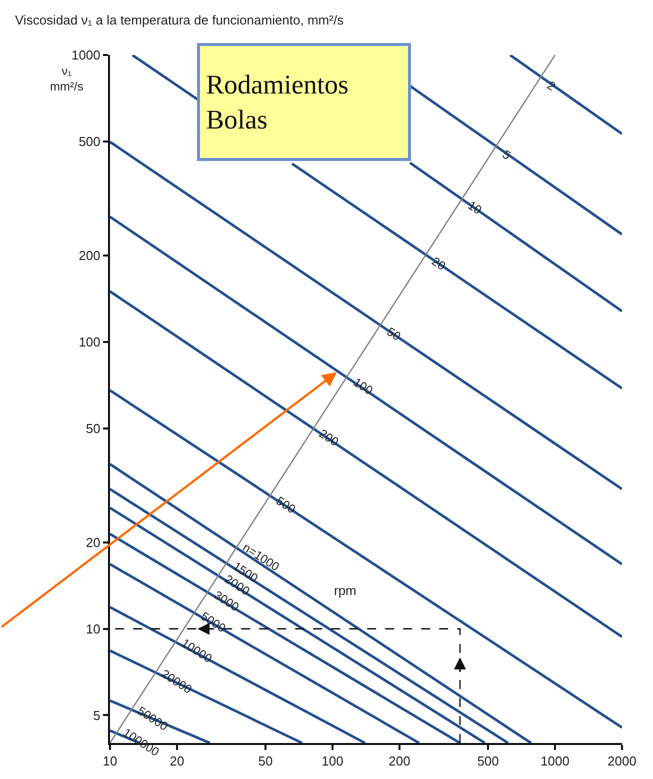  I want to click on y-tick-label: 50, so click(93, 428).